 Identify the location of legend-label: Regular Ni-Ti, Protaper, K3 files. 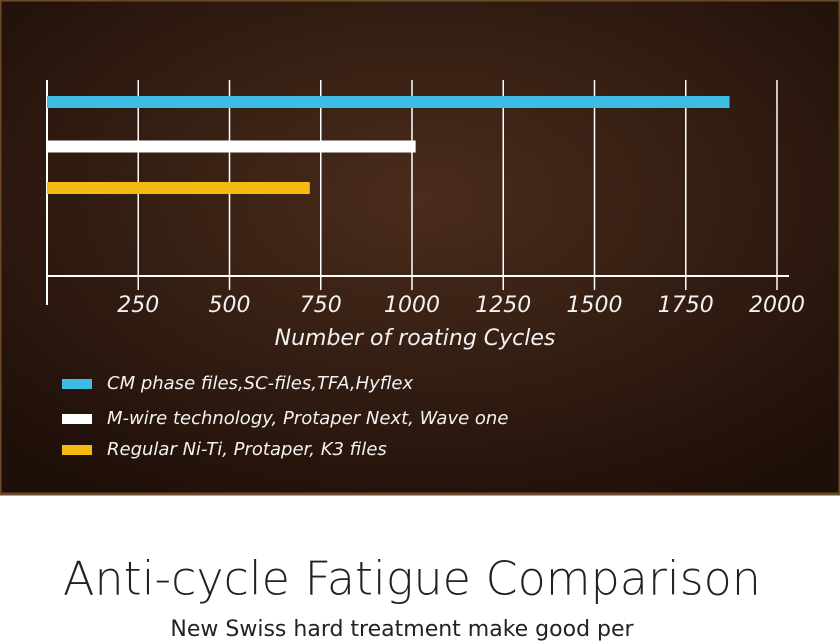
(247, 449).